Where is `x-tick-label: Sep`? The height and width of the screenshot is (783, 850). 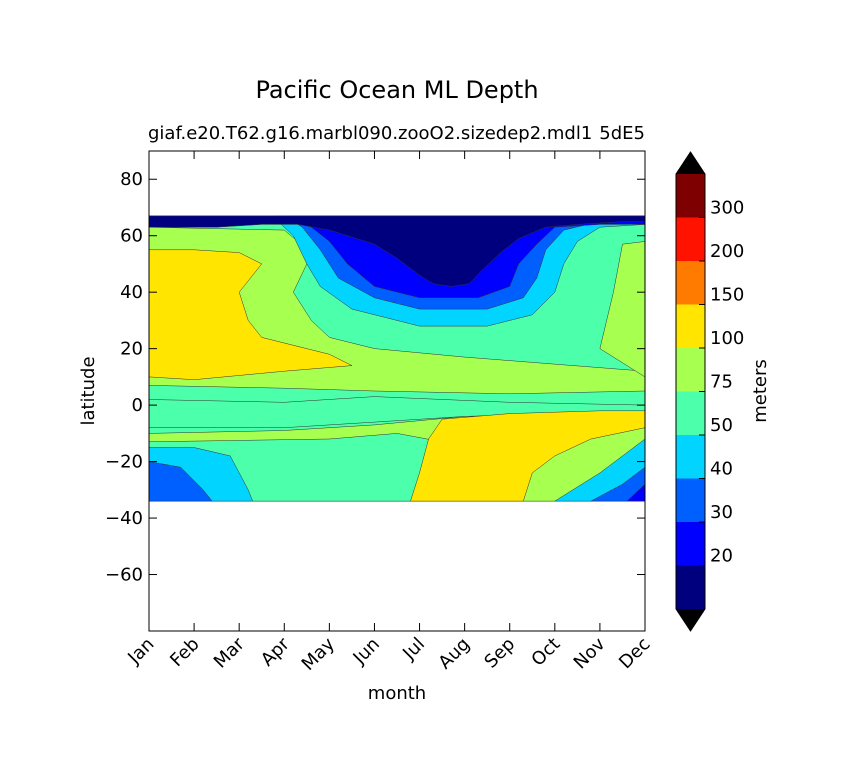 x-tick-label: Sep is located at coordinates (499, 653).